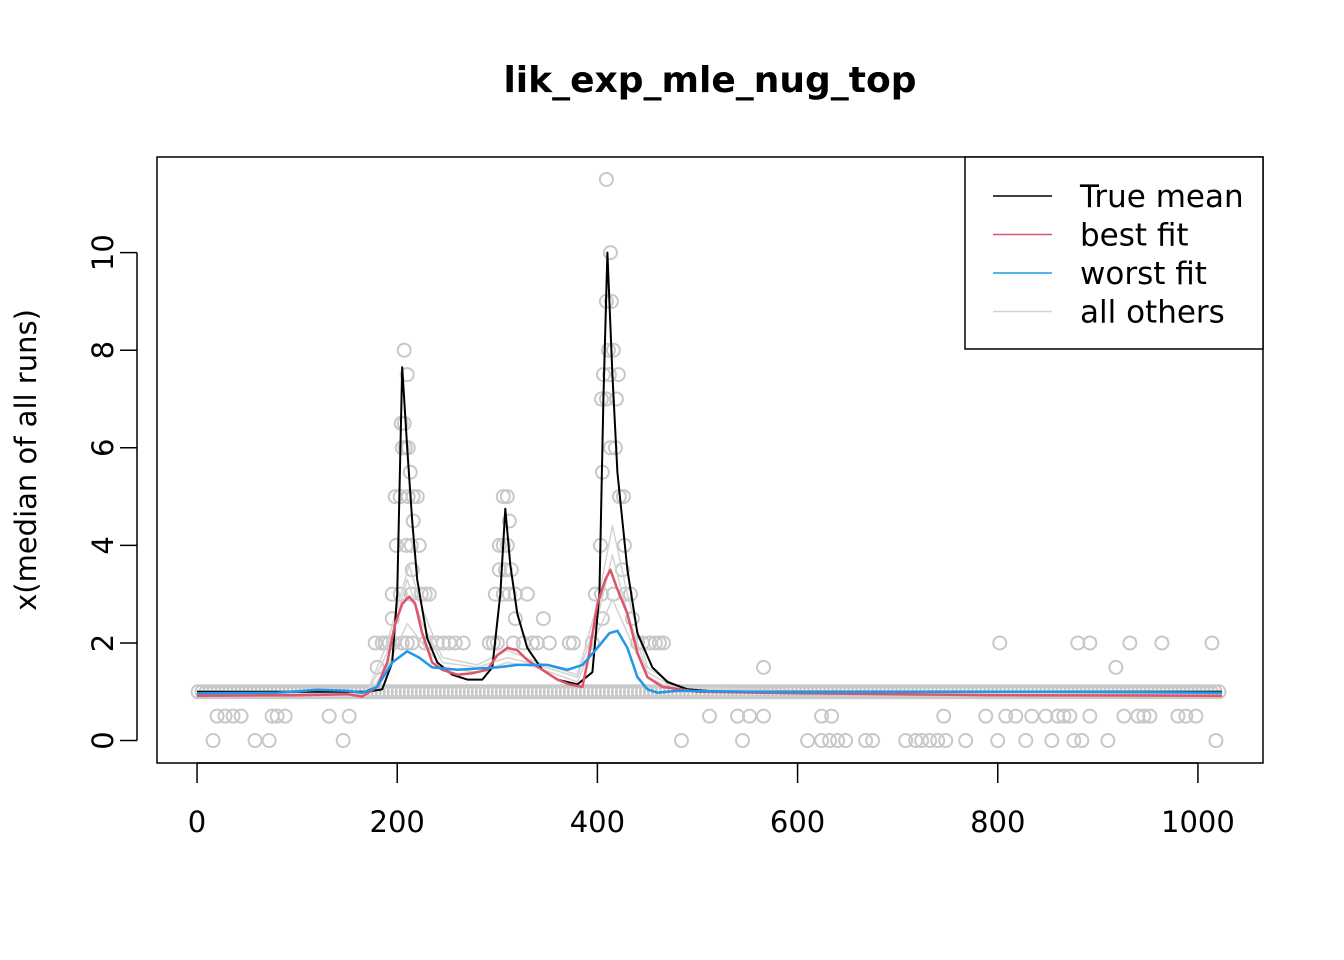  I want to click on chart-title: lik_exp_mle_nug_top, so click(709, 80).